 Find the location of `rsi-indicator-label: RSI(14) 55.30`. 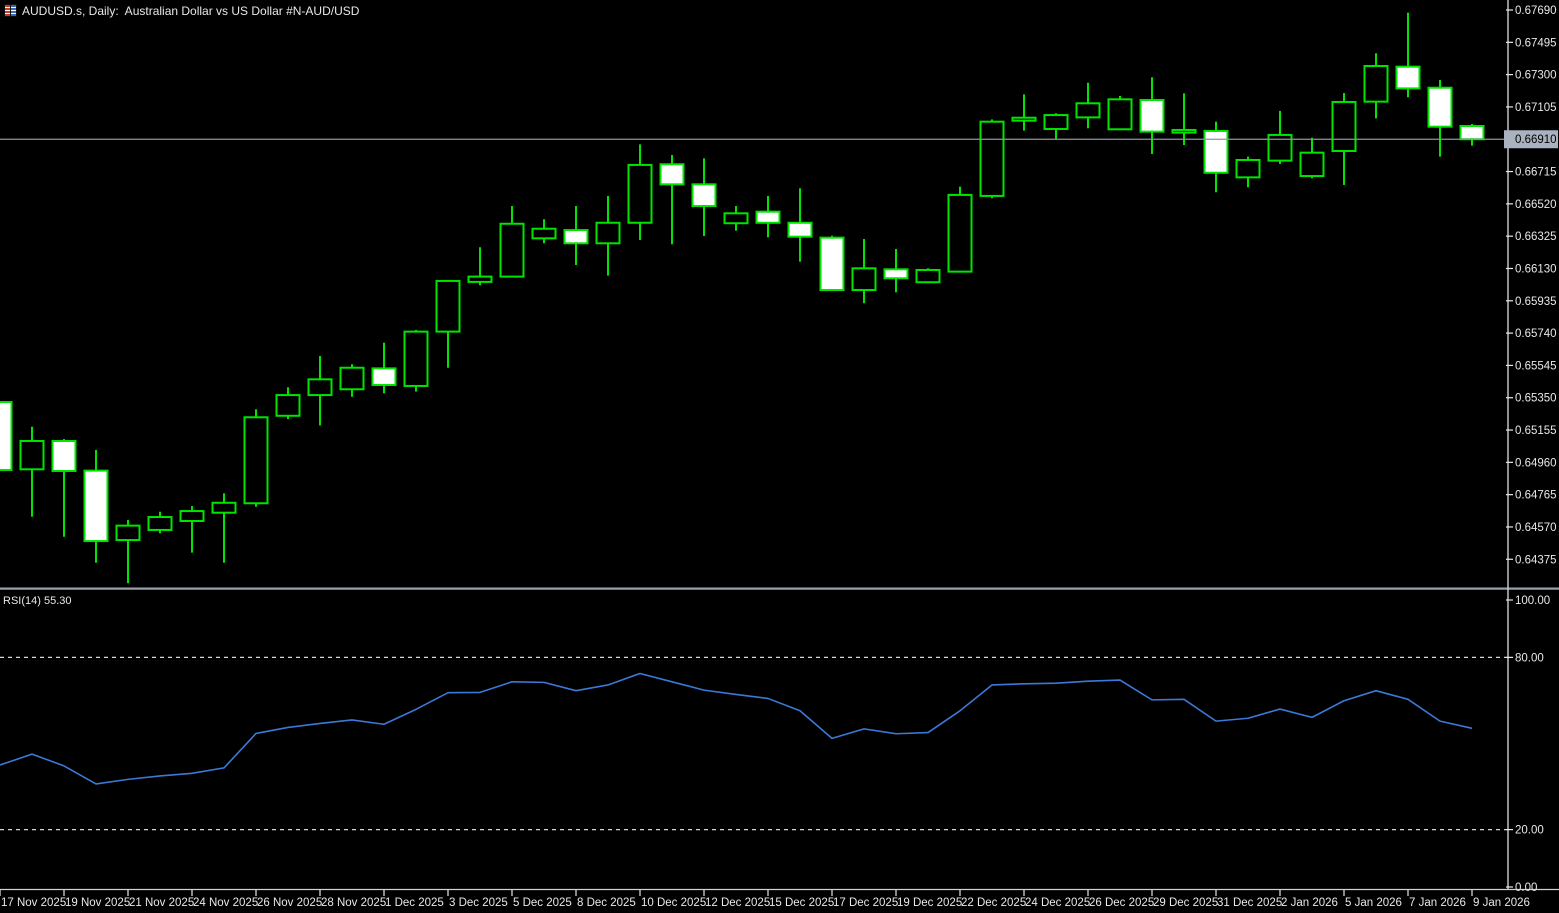

rsi-indicator-label: RSI(14) 55.30 is located at coordinates (37, 601).